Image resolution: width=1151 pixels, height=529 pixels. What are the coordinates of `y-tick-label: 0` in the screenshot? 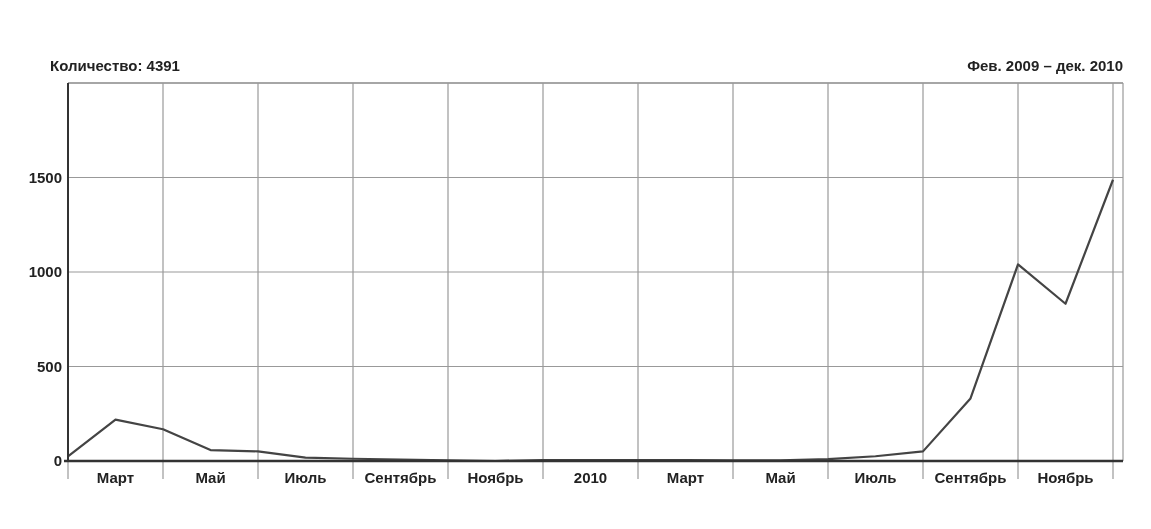 It's located at (57, 461).